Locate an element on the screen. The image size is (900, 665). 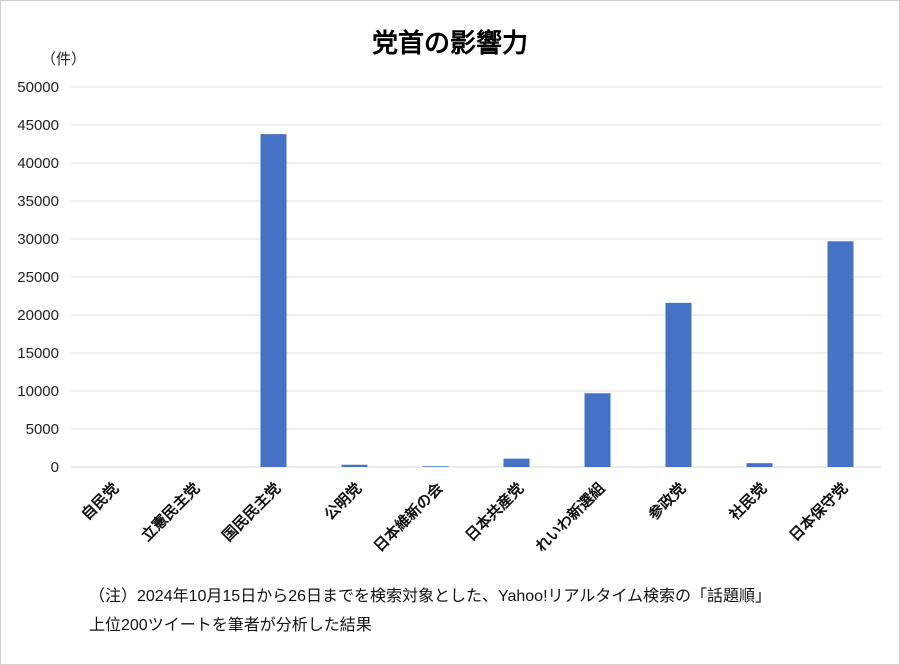
y-tick-label: 20000 is located at coordinates (38, 315).